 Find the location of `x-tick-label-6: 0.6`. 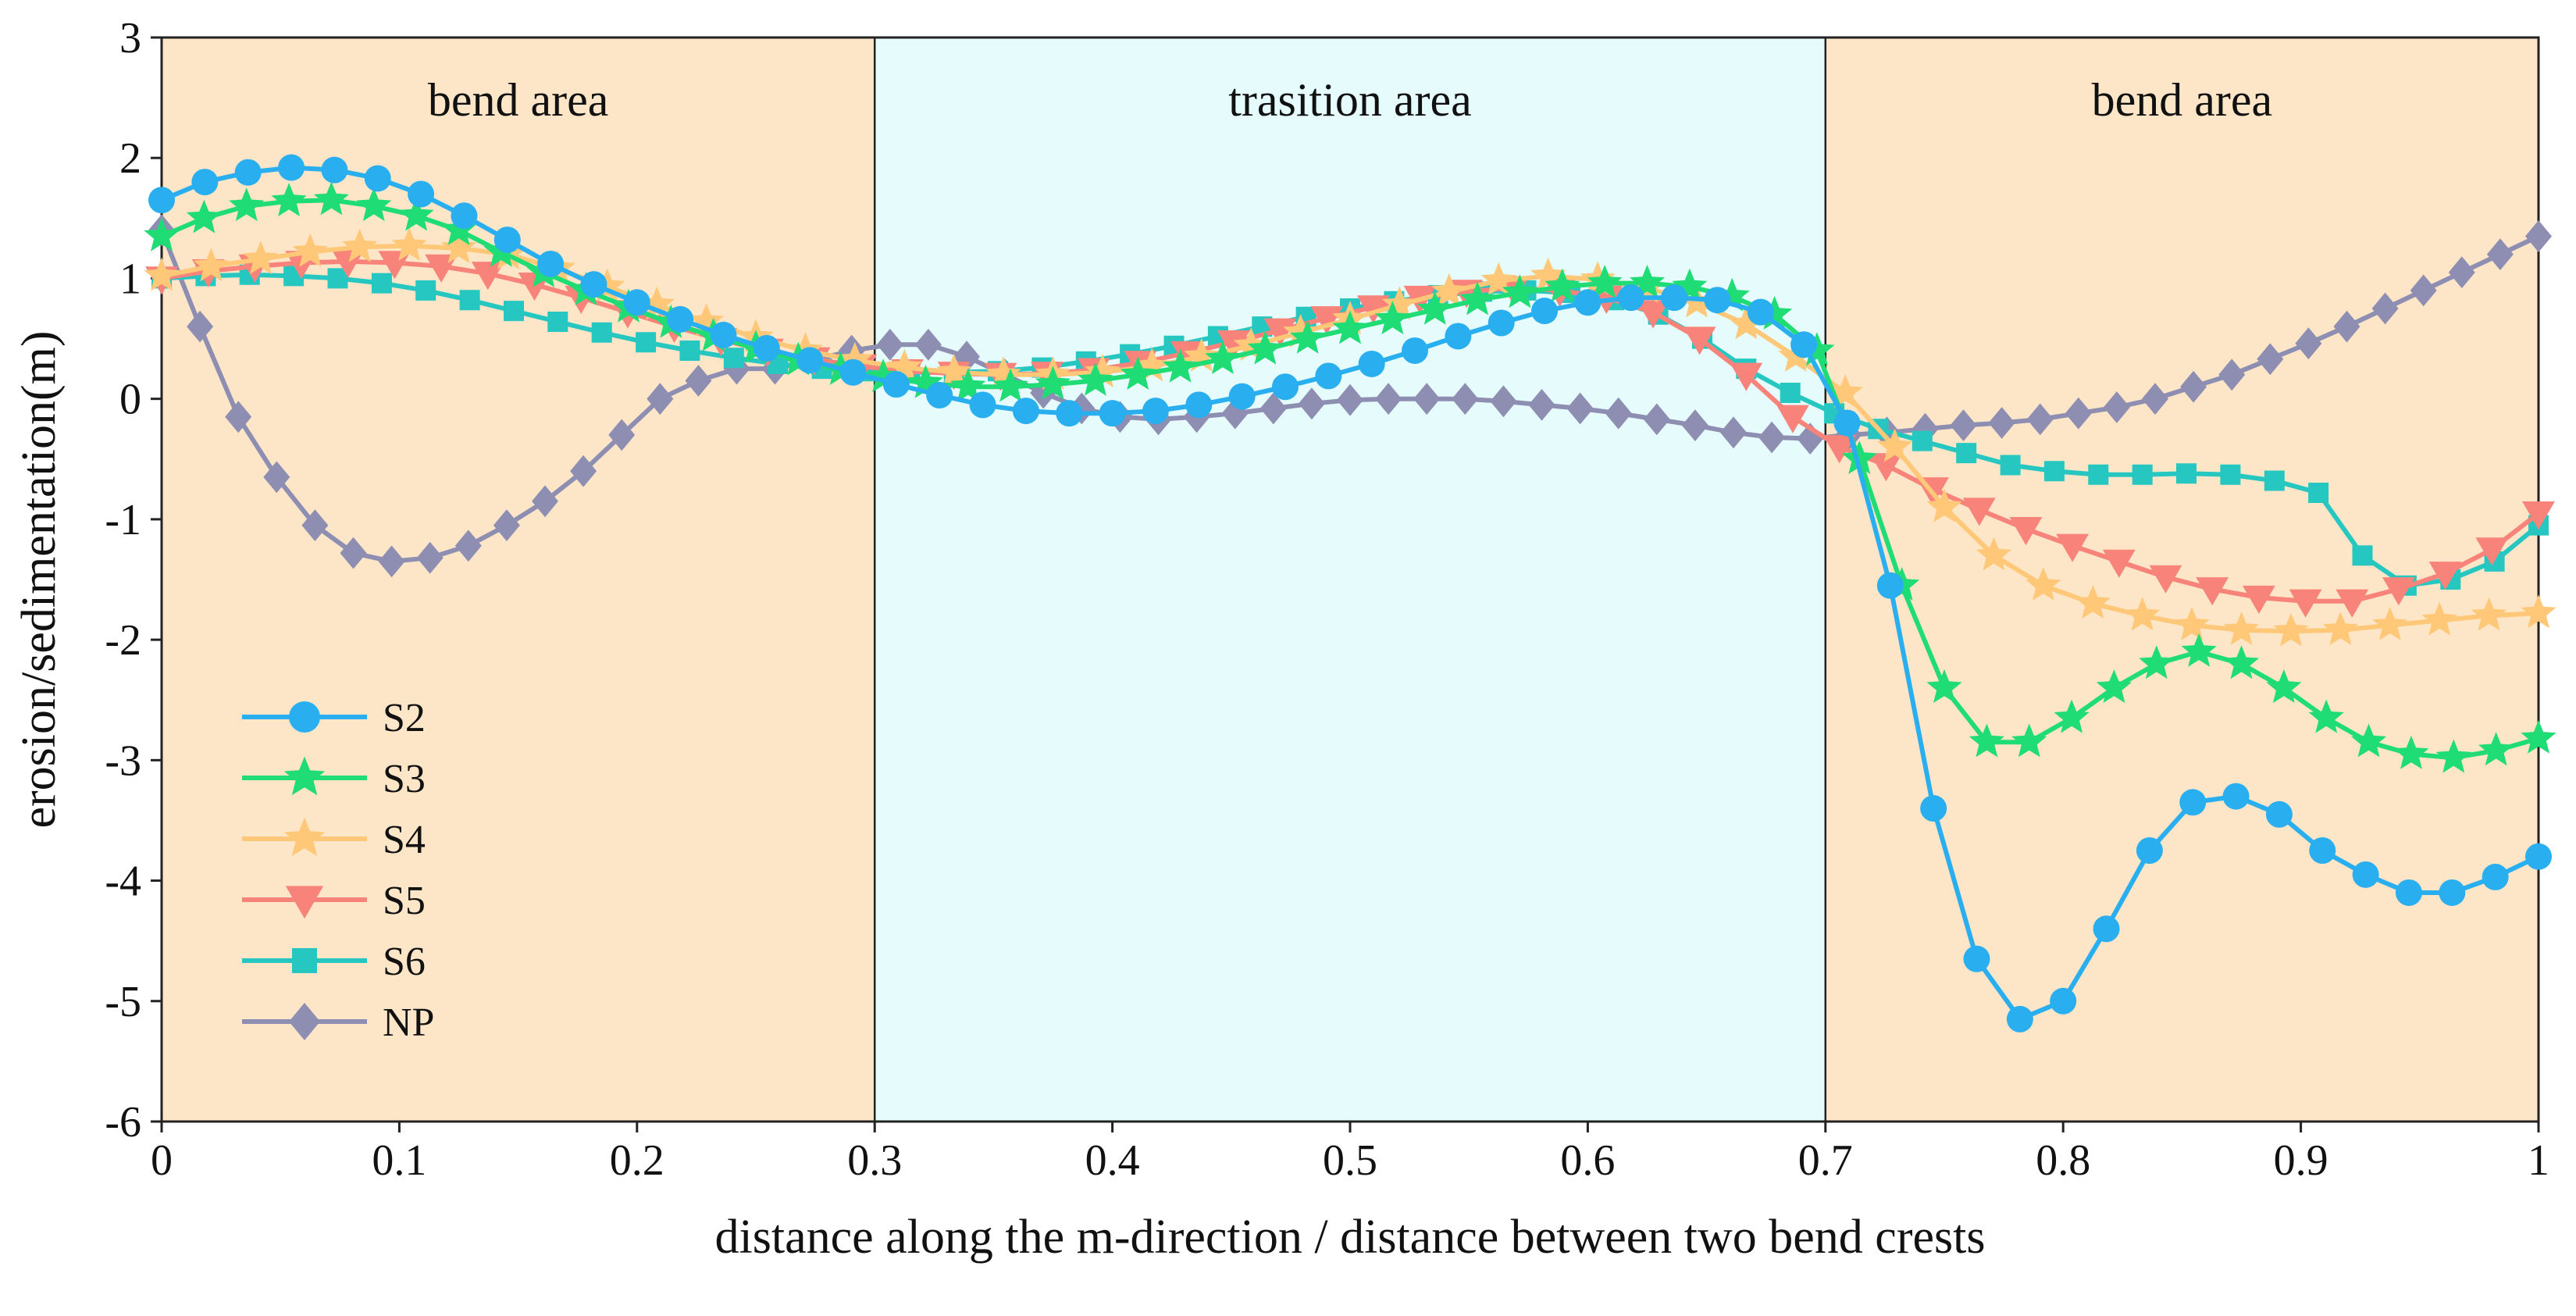

x-tick-label-6: 0.6 is located at coordinates (1587, 1160).